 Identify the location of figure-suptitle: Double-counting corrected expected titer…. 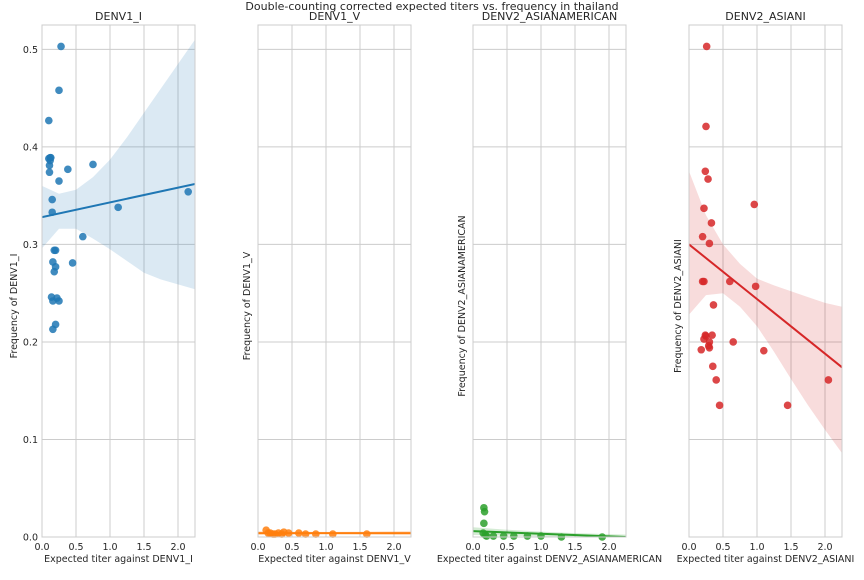
(432, 6).